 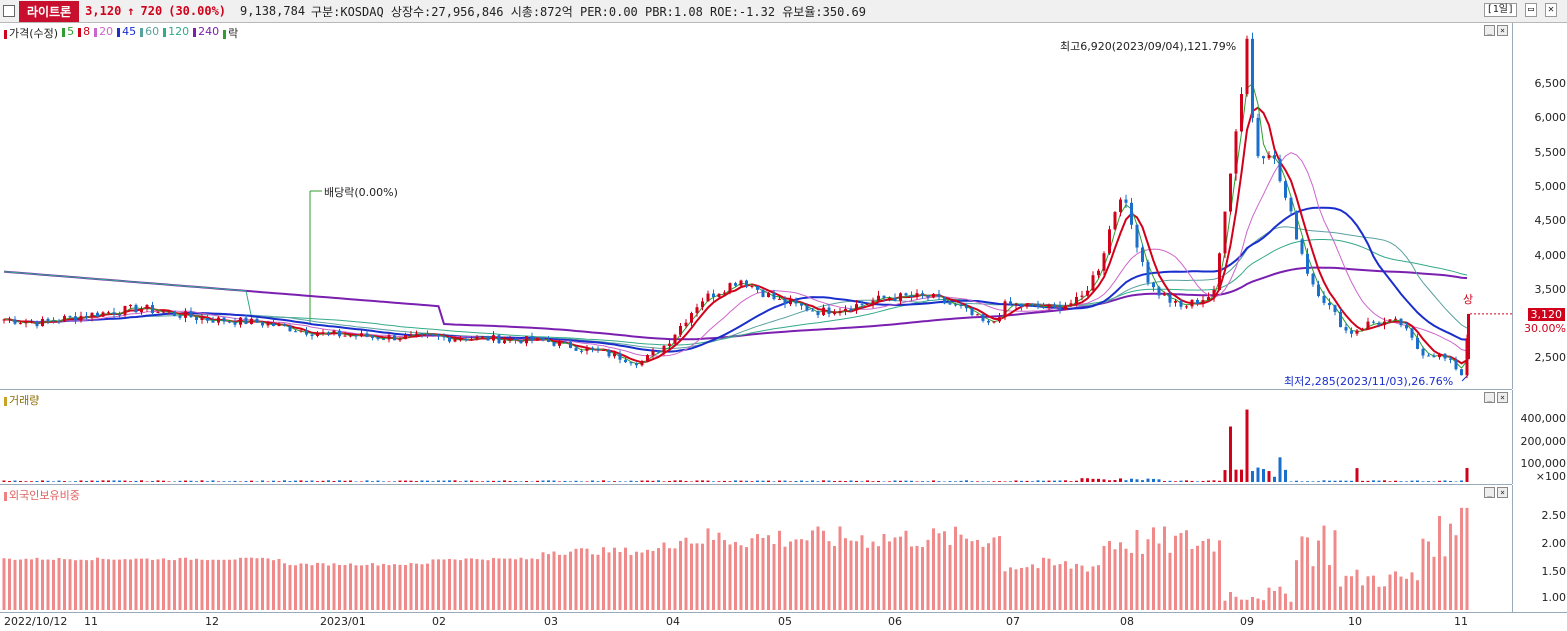 What do you see at coordinates (149, 33) in the screenshot?
I see `legend-ma-60: 60` at bounding box center [149, 33].